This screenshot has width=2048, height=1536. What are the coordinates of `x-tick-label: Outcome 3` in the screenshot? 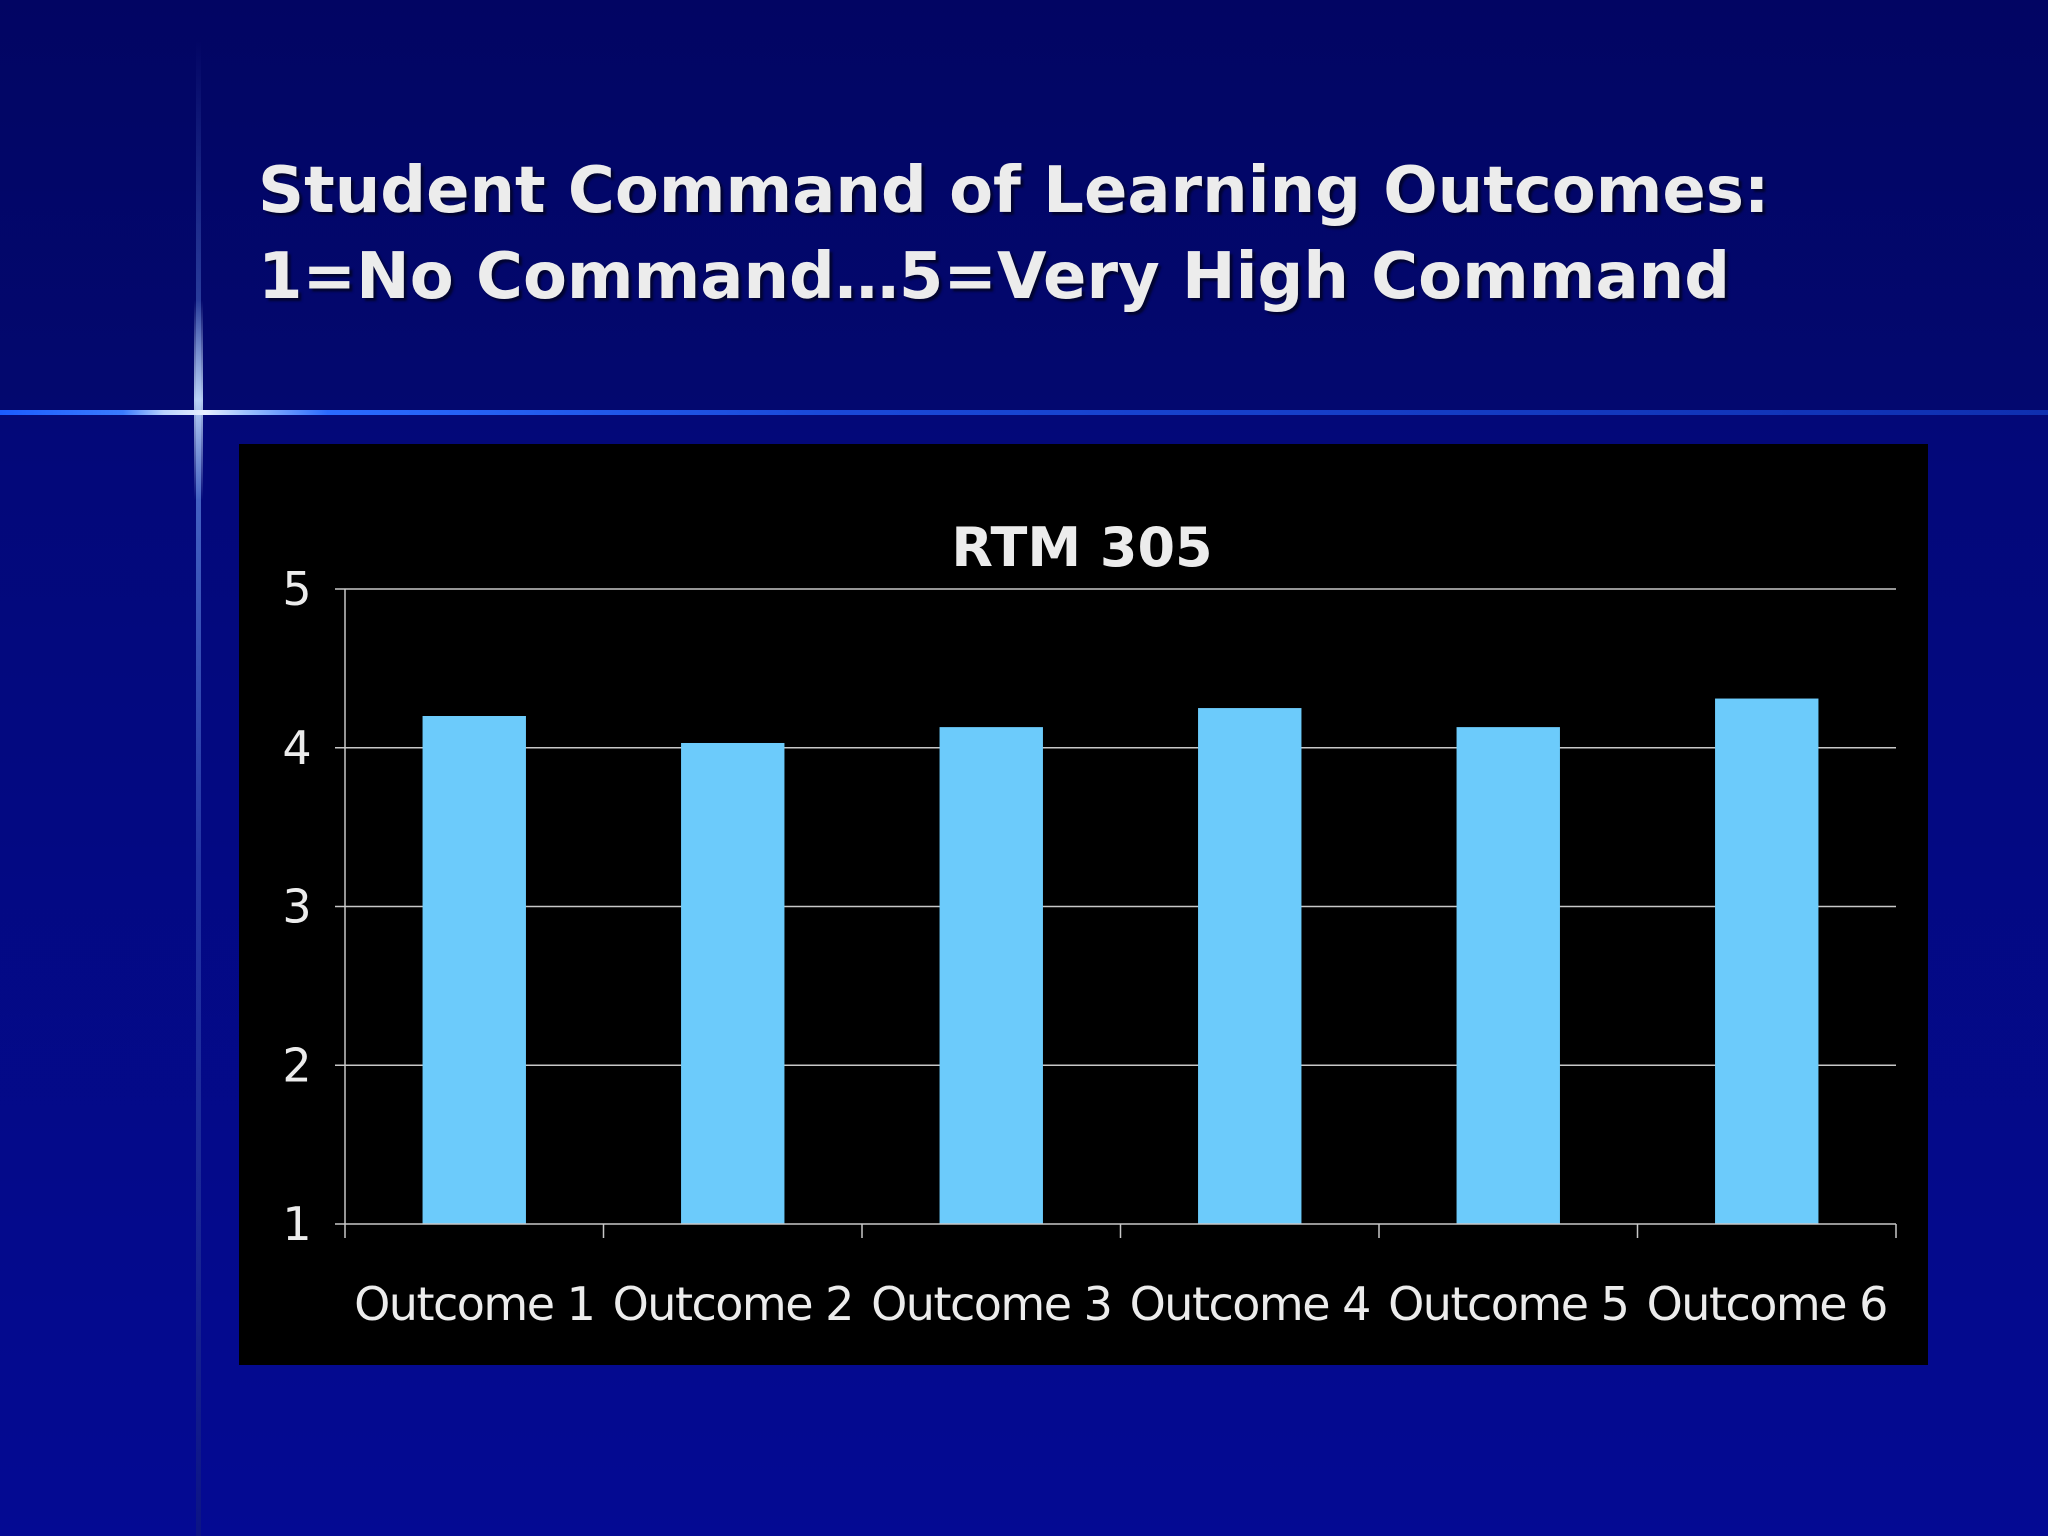 It's located at (991, 1304).